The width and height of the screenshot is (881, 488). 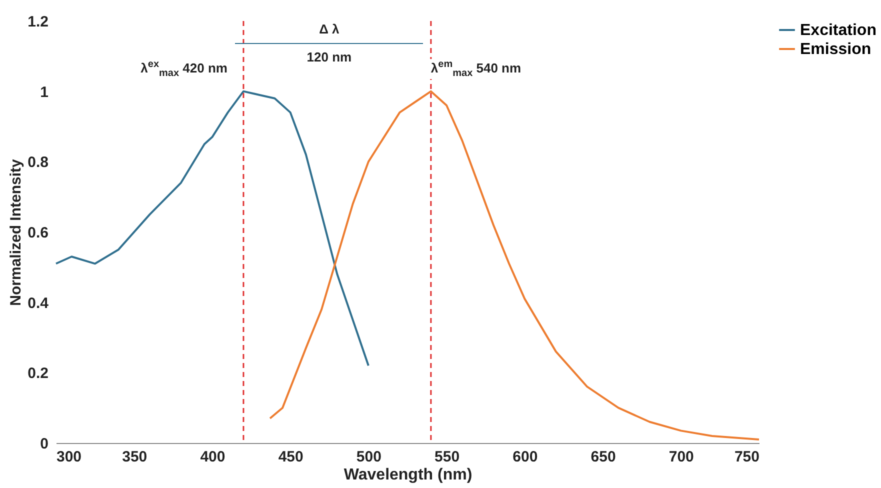 I want to click on x-tick-label: 700, so click(x=681, y=457).